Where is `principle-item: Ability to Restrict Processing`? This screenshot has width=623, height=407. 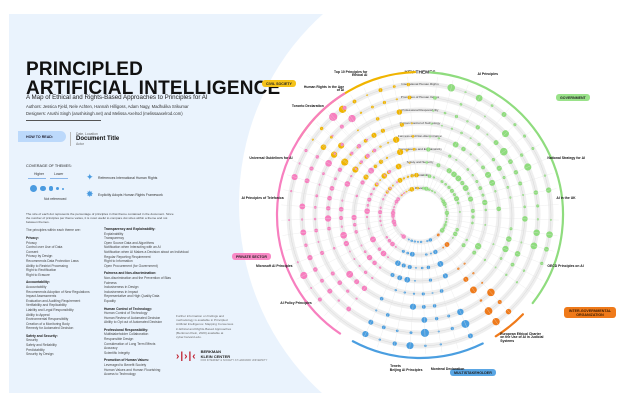 principle-item: Ability to Restrict Processing is located at coordinates (47, 265).